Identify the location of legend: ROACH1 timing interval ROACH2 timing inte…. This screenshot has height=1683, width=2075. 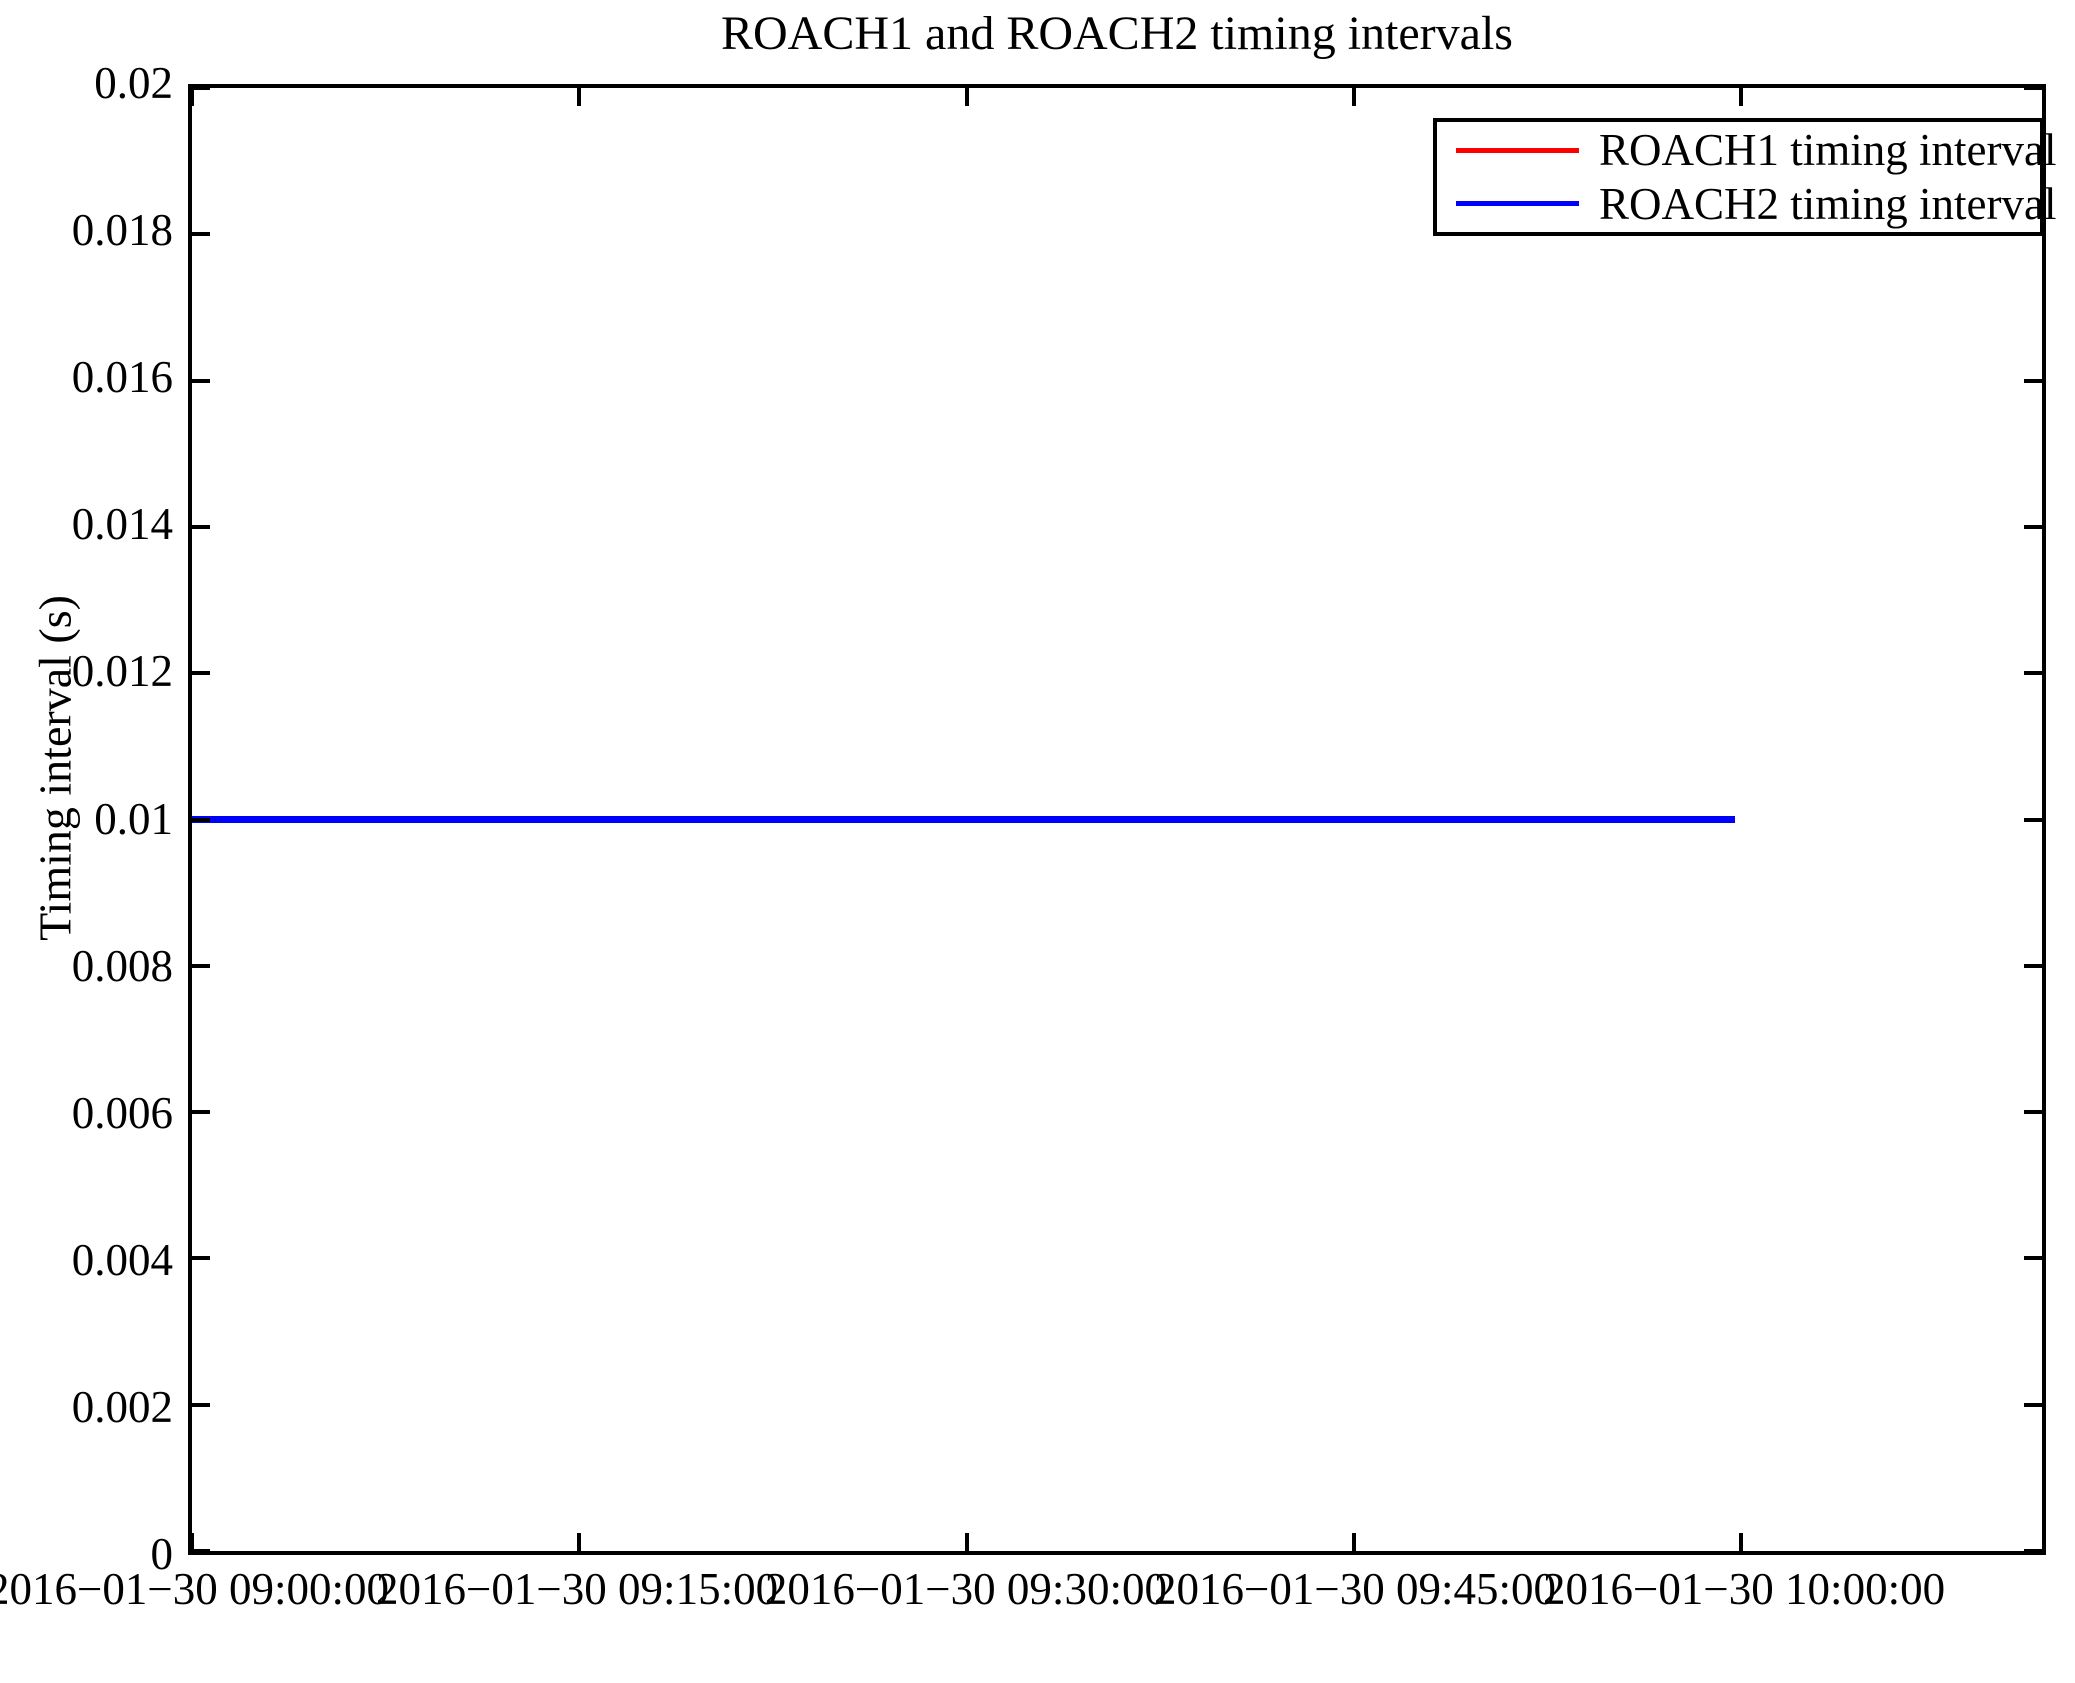
(1744, 177).